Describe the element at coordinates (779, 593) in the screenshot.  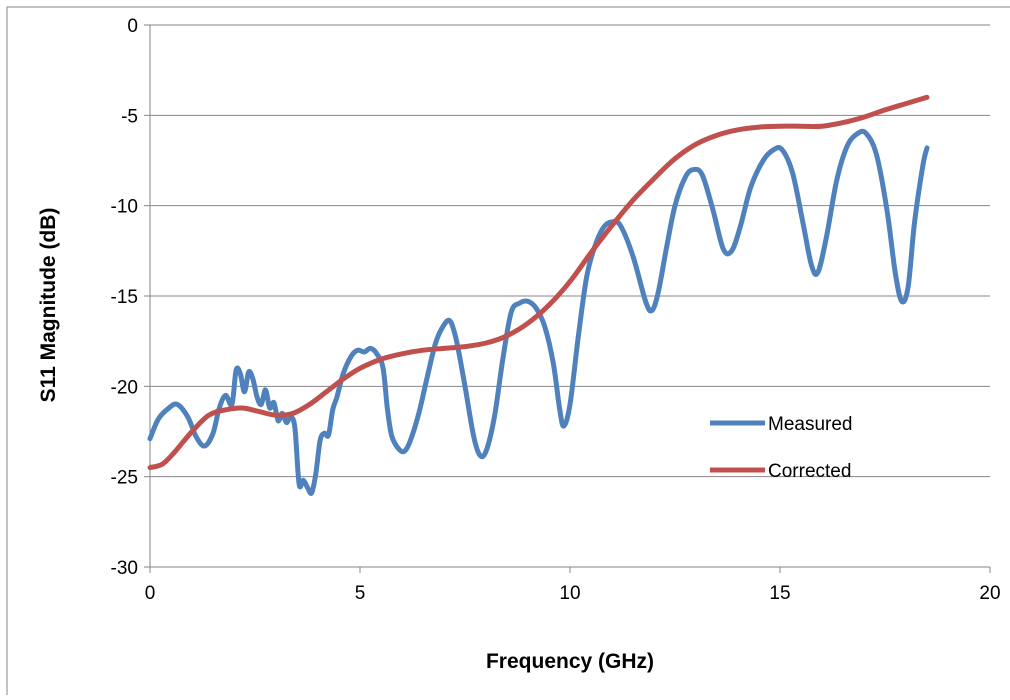
I see `x-tick-label: 15` at that location.